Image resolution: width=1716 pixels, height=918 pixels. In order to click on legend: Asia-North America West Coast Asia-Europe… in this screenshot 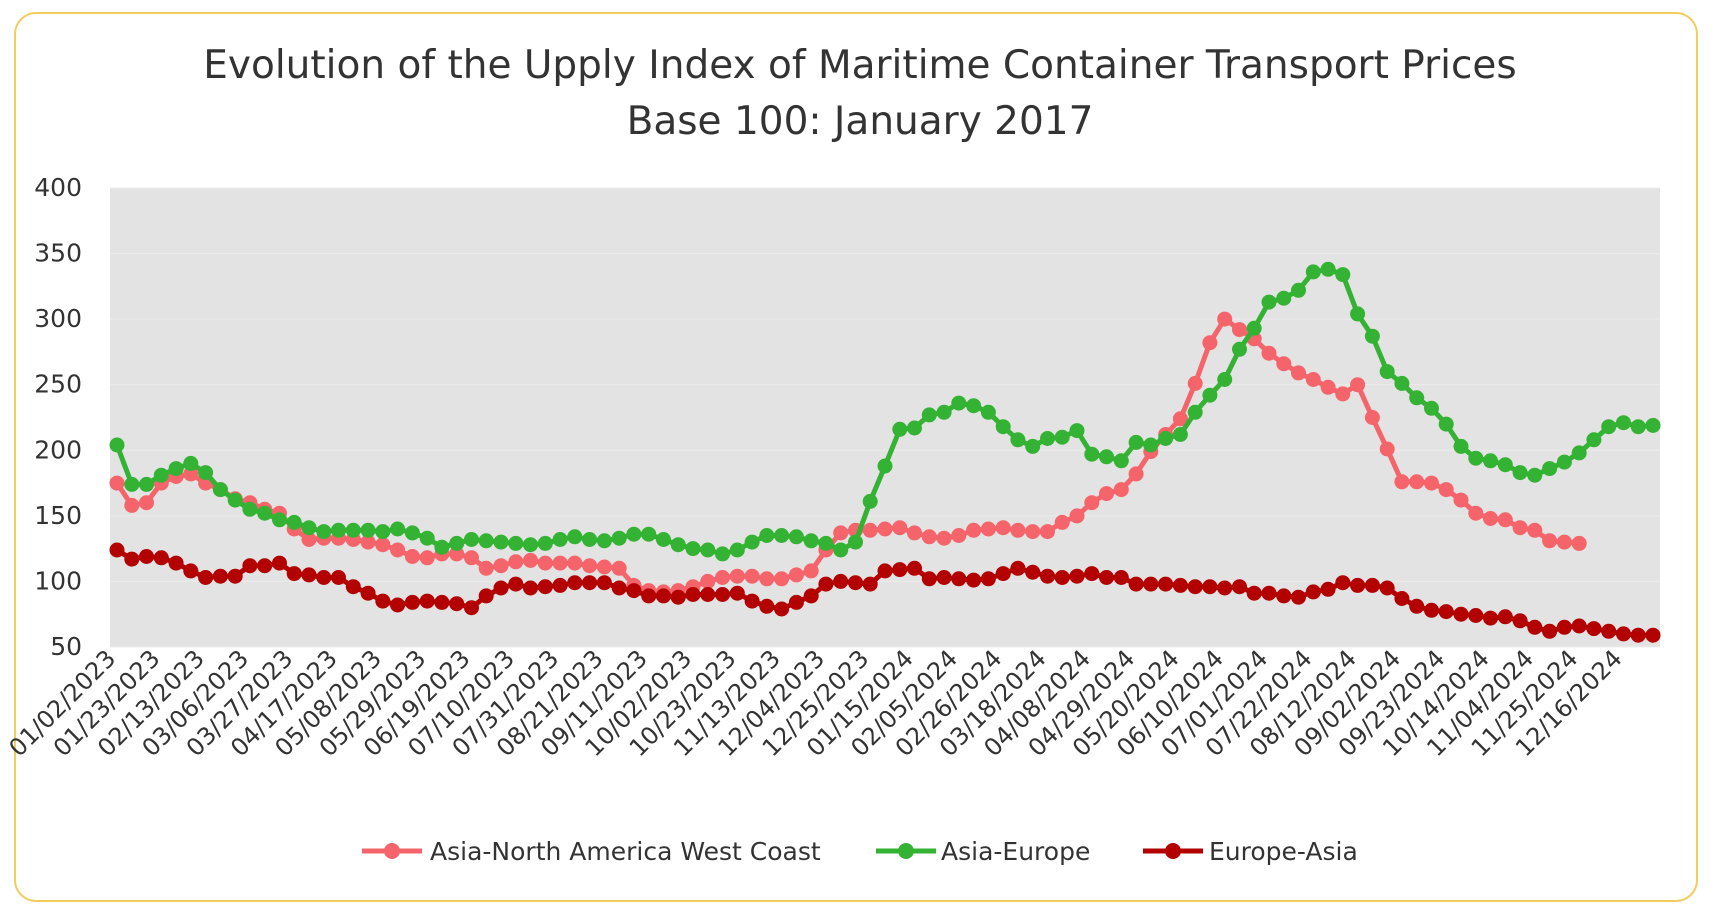, I will do `click(860, 851)`.